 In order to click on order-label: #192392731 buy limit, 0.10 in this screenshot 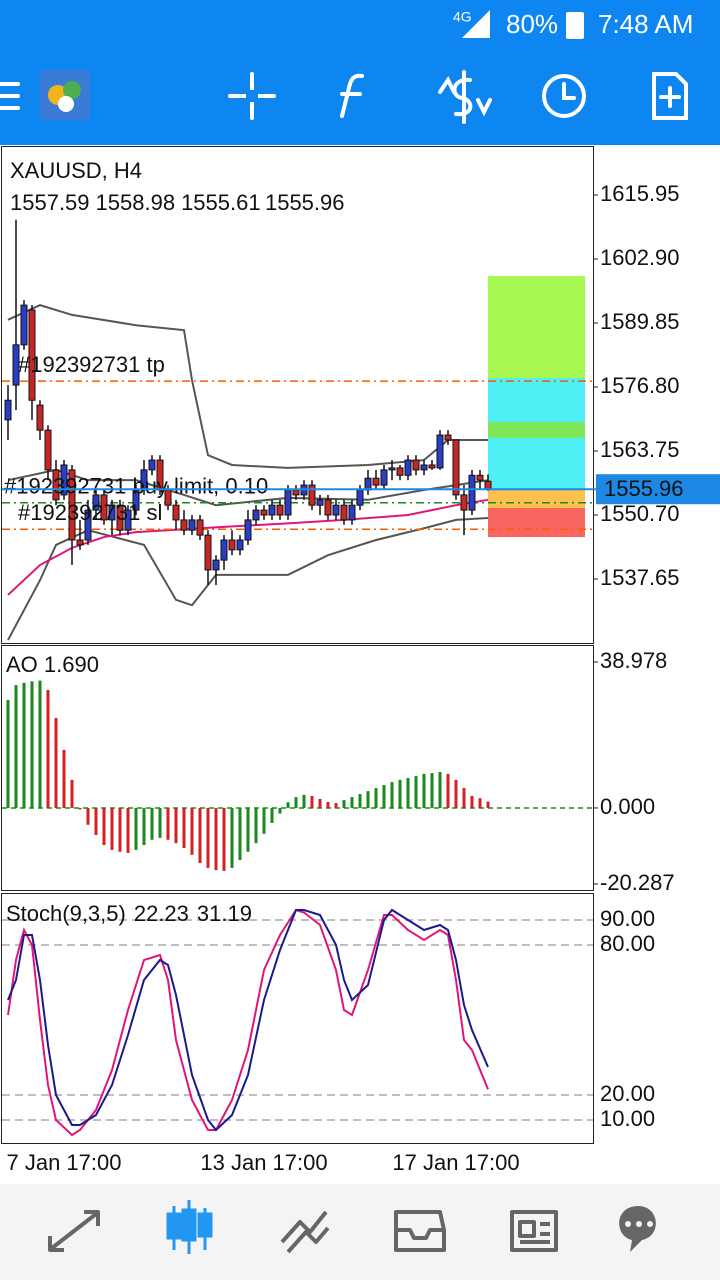, I will do `click(136, 486)`.